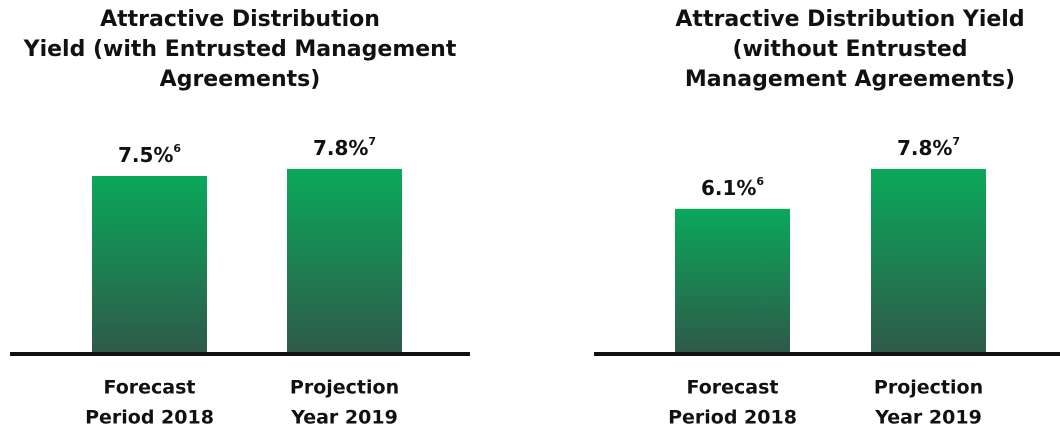 The height and width of the screenshot is (432, 1060). Describe the element at coordinates (850, 79) in the screenshot. I see `chart-title: Management Agreements)` at that location.